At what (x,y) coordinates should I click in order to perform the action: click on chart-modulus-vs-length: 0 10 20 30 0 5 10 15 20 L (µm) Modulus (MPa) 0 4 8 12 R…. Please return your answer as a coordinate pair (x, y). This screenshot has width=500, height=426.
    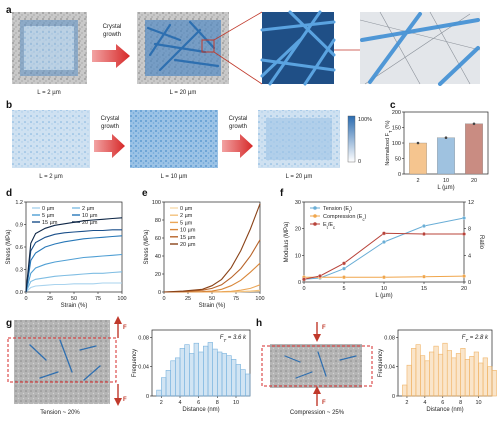
    Looking at the image, I should click on (384, 249).